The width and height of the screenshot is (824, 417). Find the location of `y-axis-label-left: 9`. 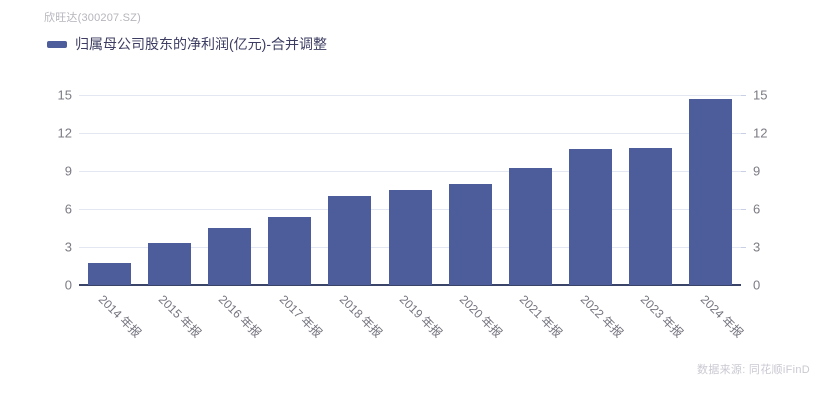

y-axis-label-left: 9 is located at coordinates (68, 171).